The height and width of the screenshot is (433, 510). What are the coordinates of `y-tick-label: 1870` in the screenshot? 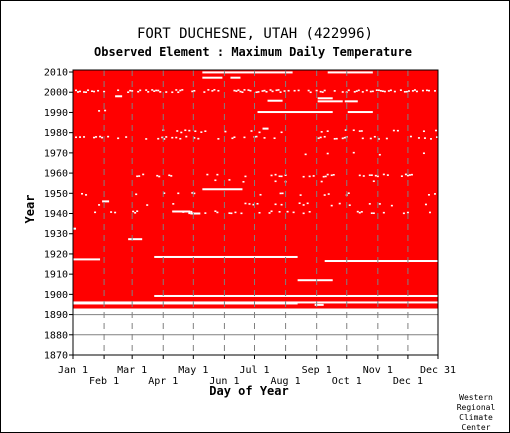 It's located at (56, 356).